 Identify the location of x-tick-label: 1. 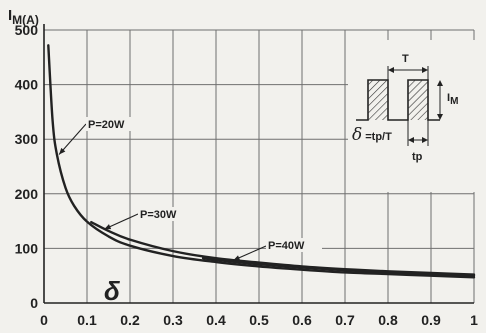
(474, 320).